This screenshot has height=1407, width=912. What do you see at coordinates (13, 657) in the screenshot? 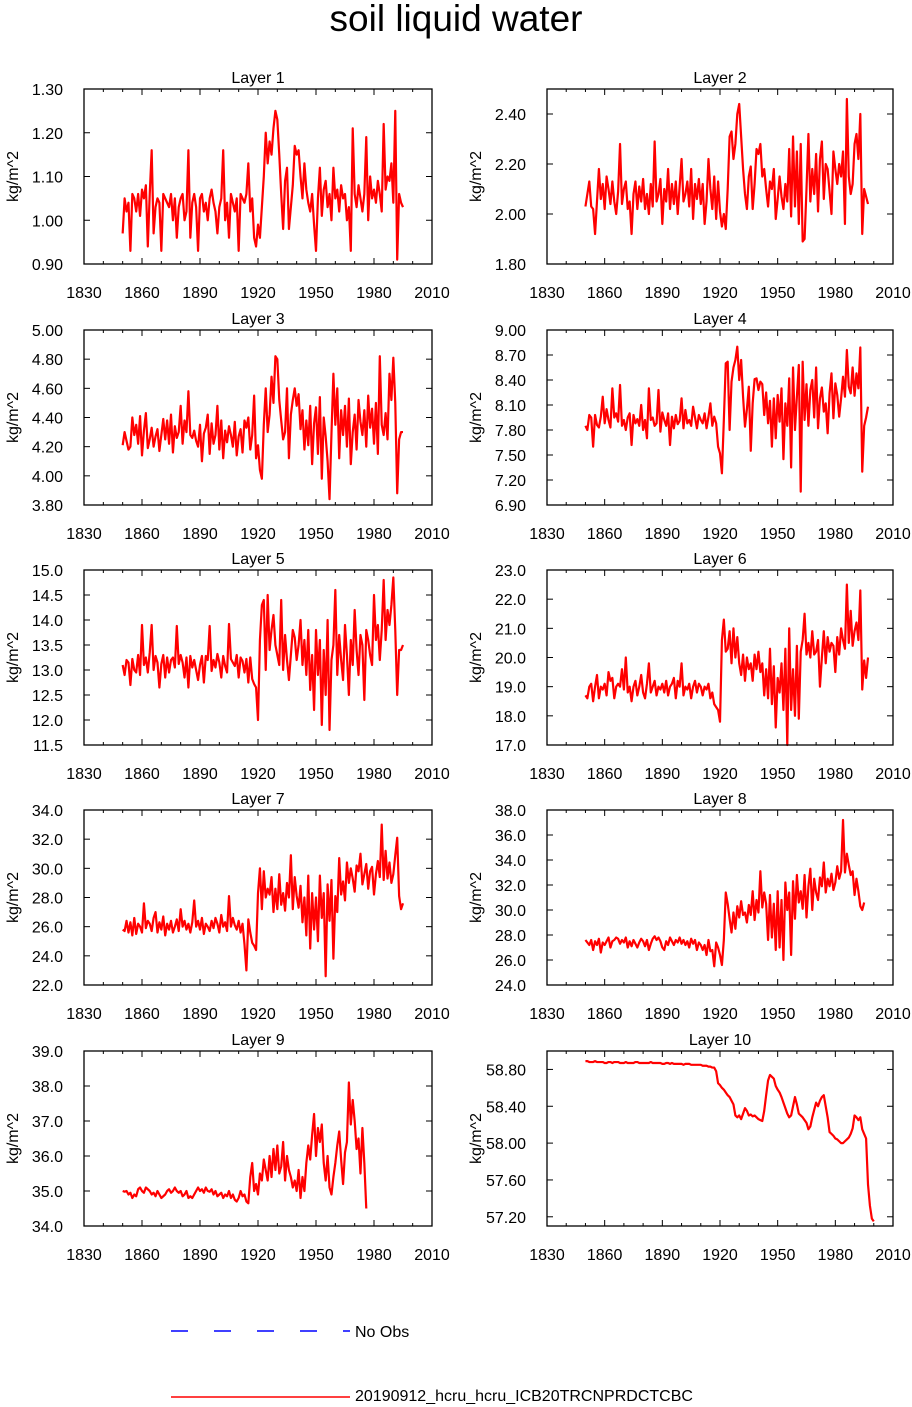
I see `layer-5-ylabel: kg/m^2` at bounding box center [13, 657].